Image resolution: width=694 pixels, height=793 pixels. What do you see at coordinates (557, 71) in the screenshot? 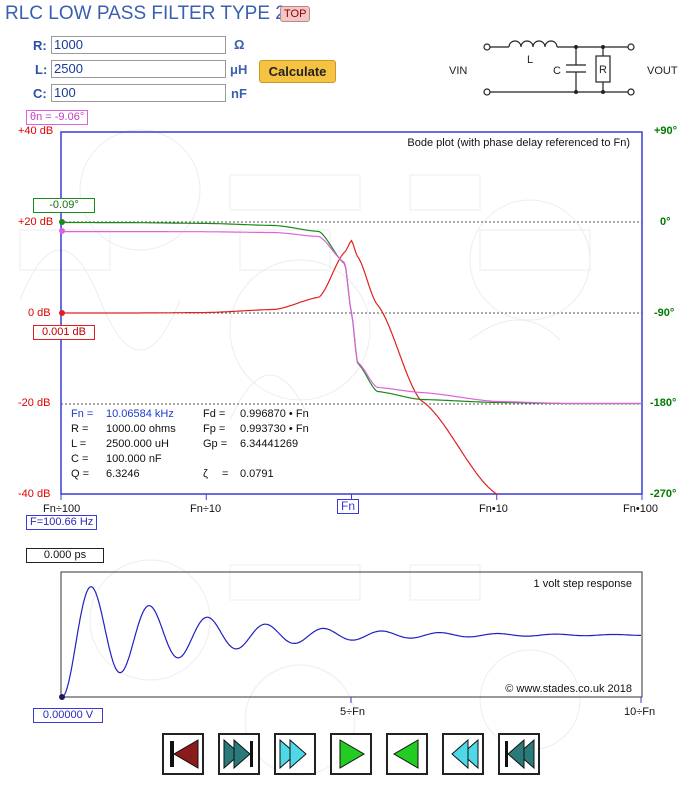
I see `circuit-c-label: C` at bounding box center [557, 71].